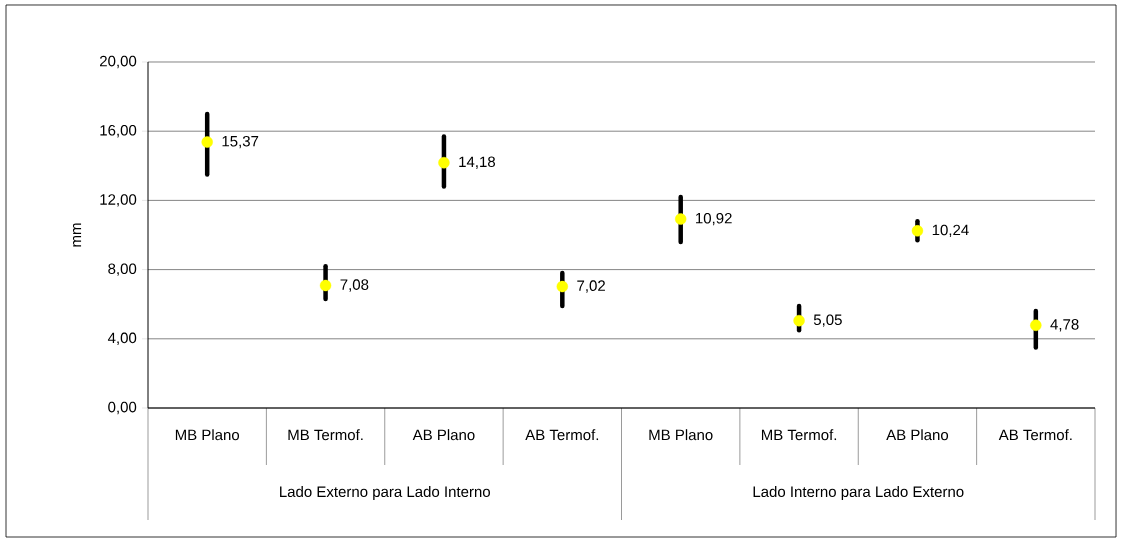  Describe the element at coordinates (118, 62) in the screenshot. I see `y-tick-label: 20,00` at that location.